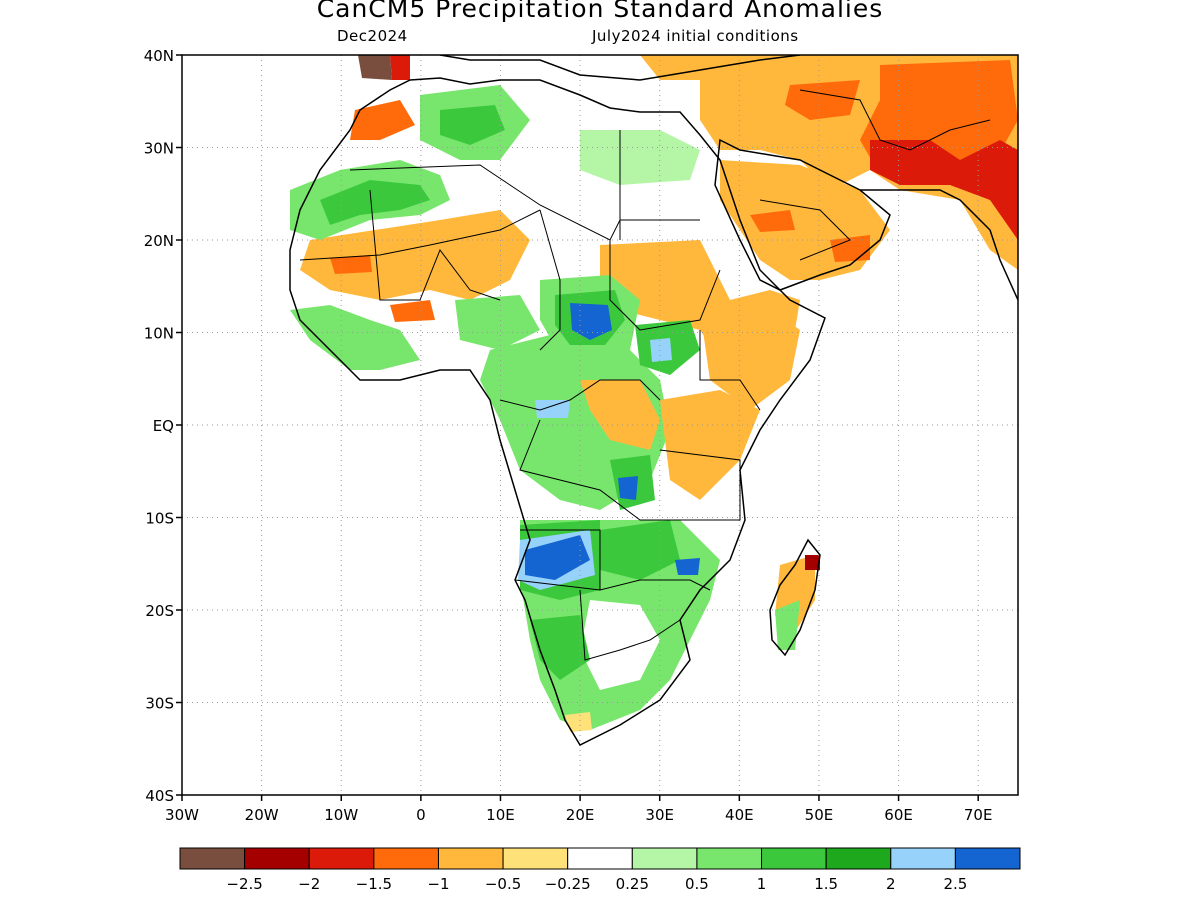  What do you see at coordinates (895, 120) in the screenshot?
I see `border-iran` at bounding box center [895, 120].